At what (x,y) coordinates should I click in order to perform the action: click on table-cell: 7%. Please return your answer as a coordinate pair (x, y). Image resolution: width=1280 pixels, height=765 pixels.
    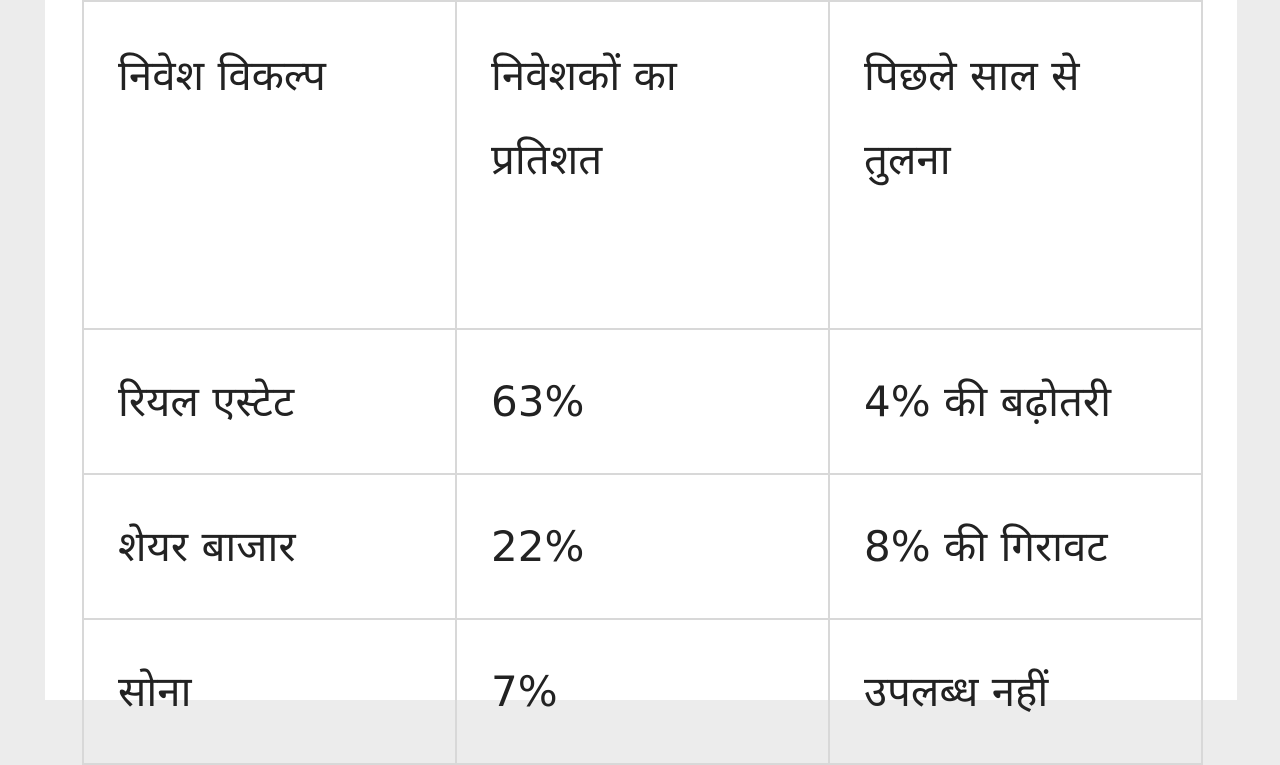
    Looking at the image, I should click on (642, 691).